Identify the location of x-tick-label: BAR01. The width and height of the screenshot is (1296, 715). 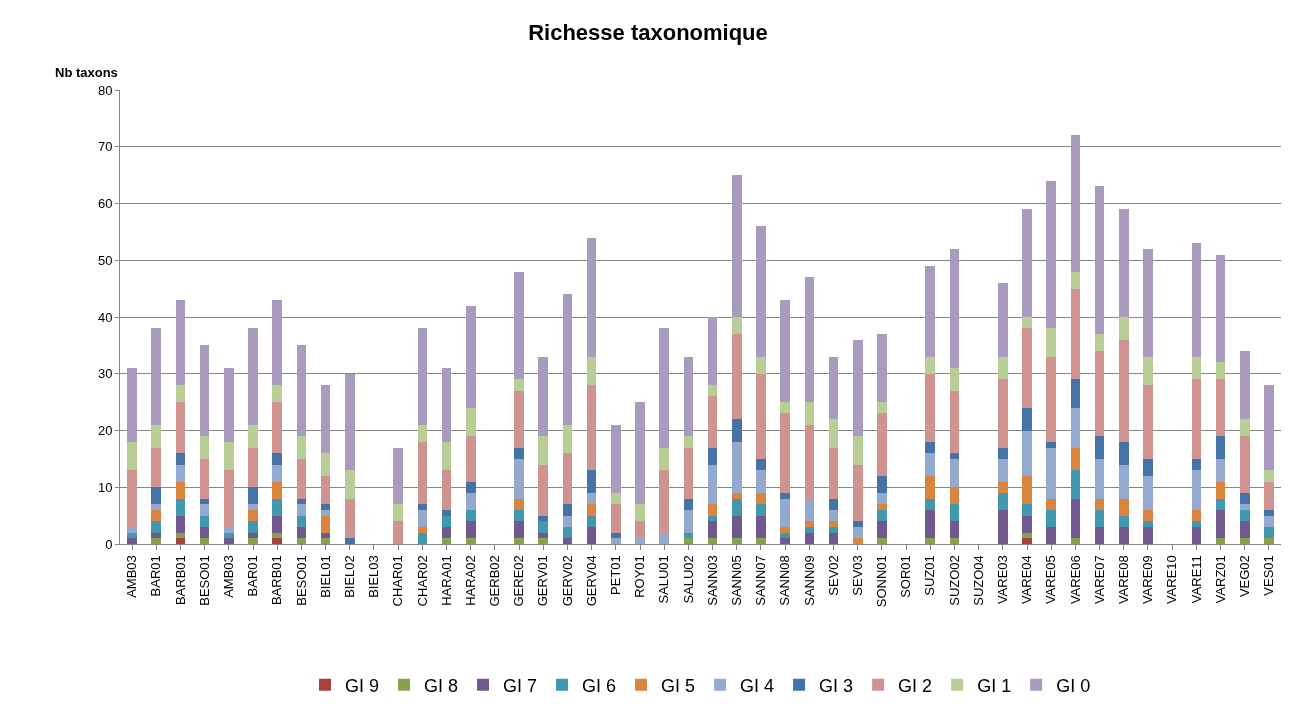
(253, 576).